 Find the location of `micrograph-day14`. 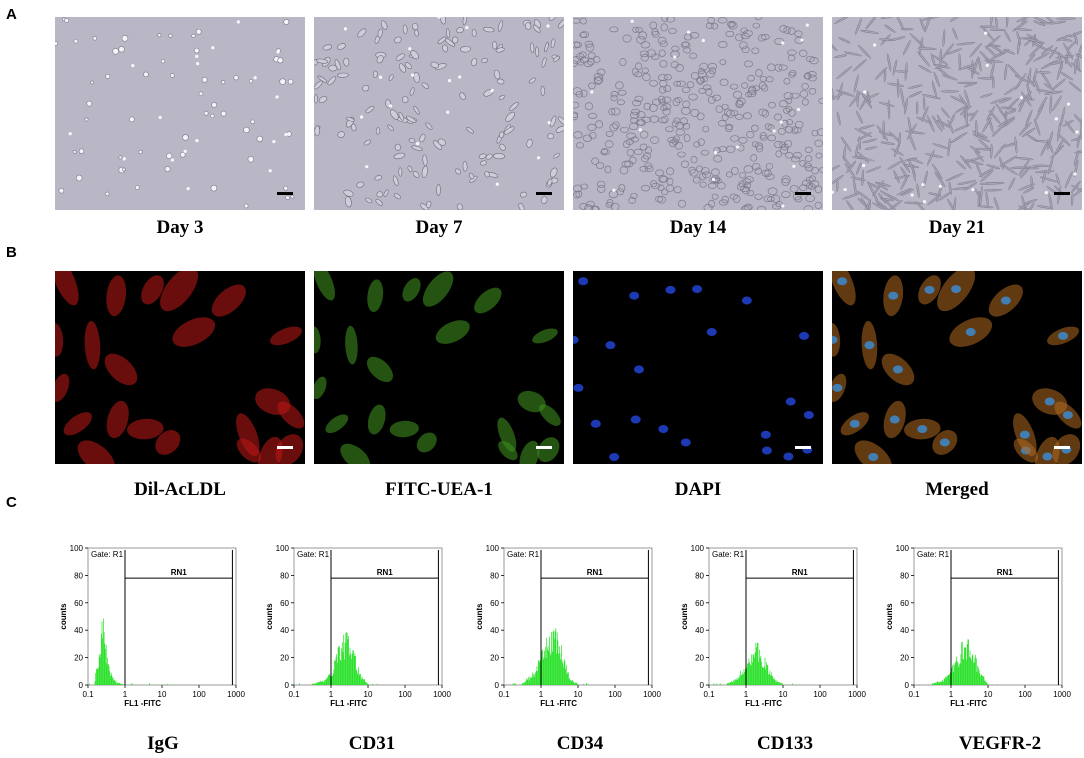

micrograph-day14 is located at coordinates (698, 113).